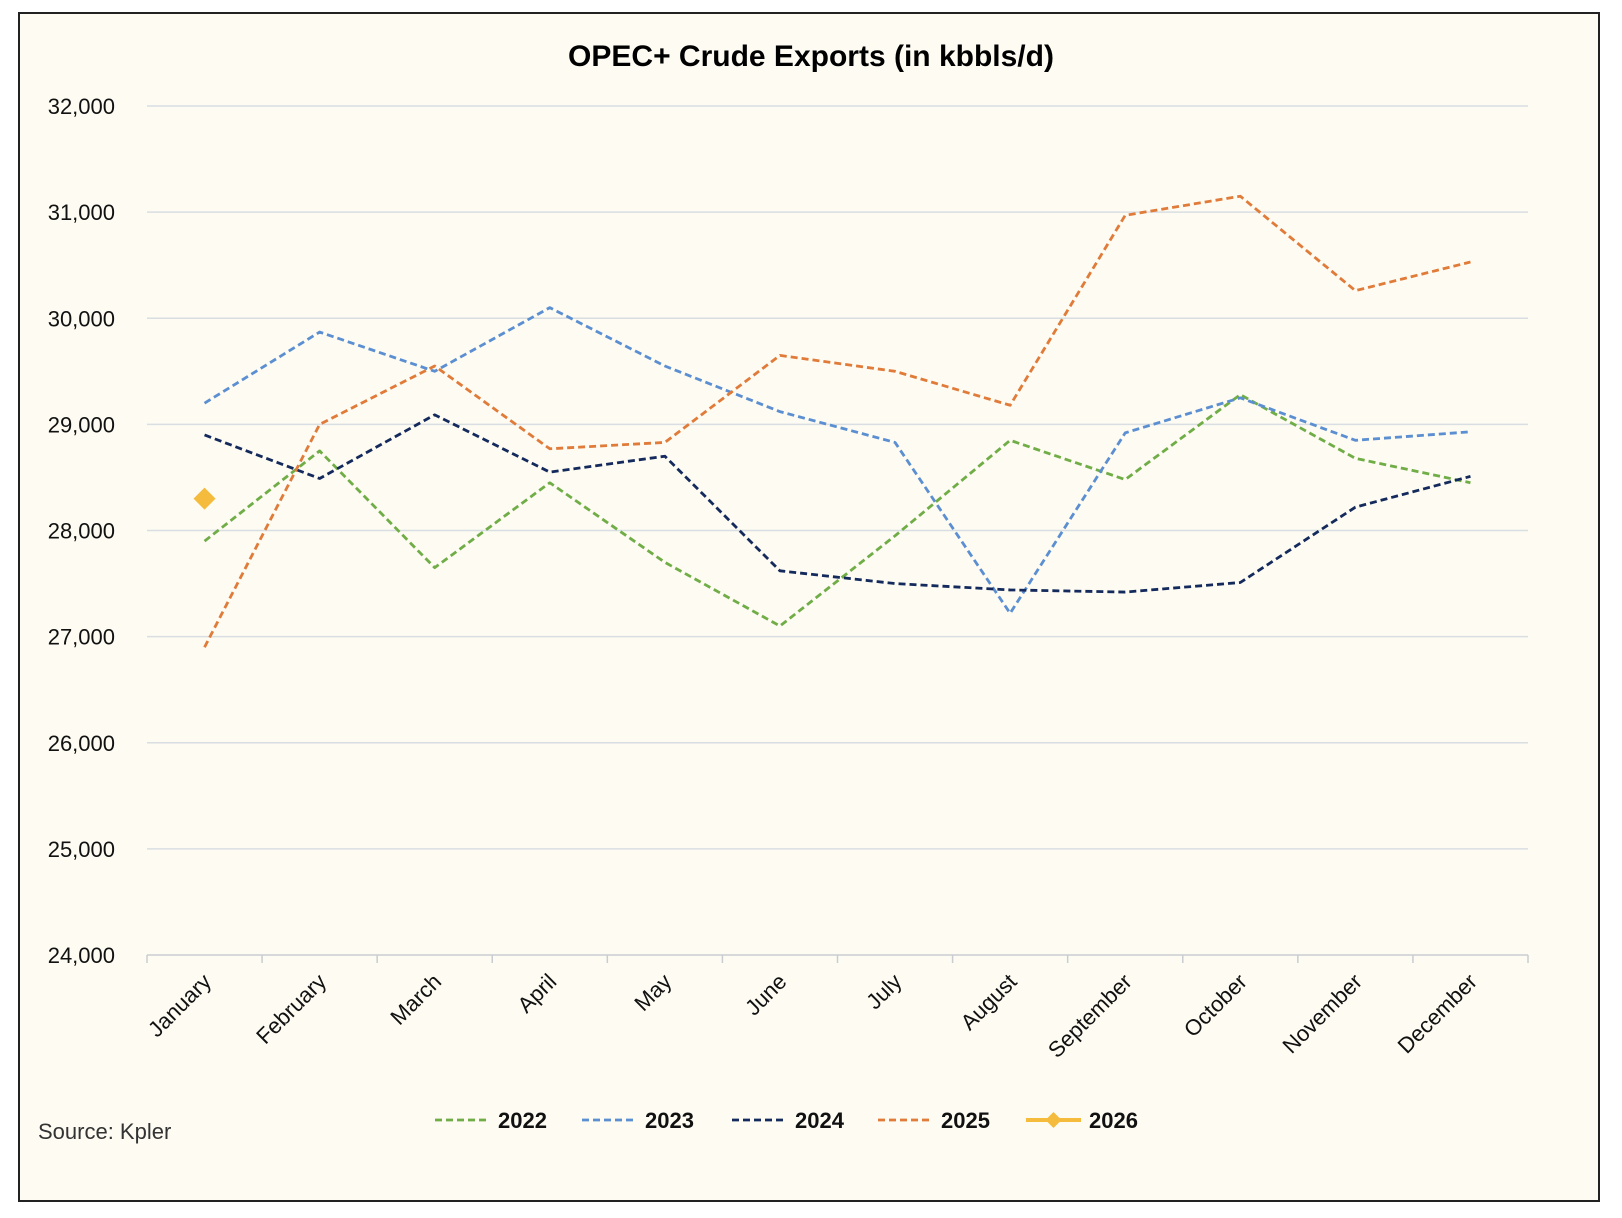 The image size is (1622, 1218). Describe the element at coordinates (204, 498) in the screenshot. I see `data-point-2026` at that location.